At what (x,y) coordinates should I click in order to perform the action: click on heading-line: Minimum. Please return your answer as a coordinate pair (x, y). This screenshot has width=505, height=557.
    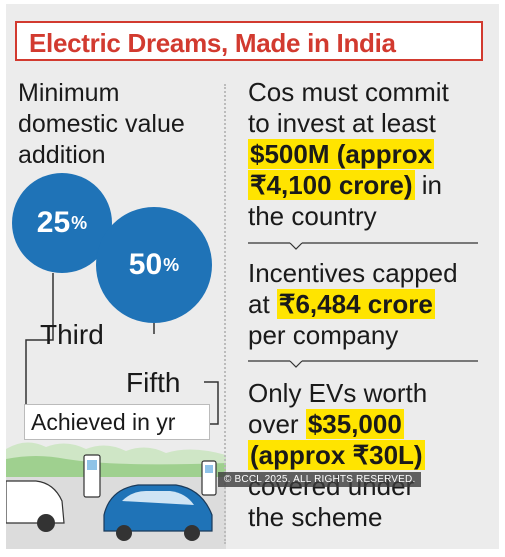
    Looking at the image, I should click on (69, 93).